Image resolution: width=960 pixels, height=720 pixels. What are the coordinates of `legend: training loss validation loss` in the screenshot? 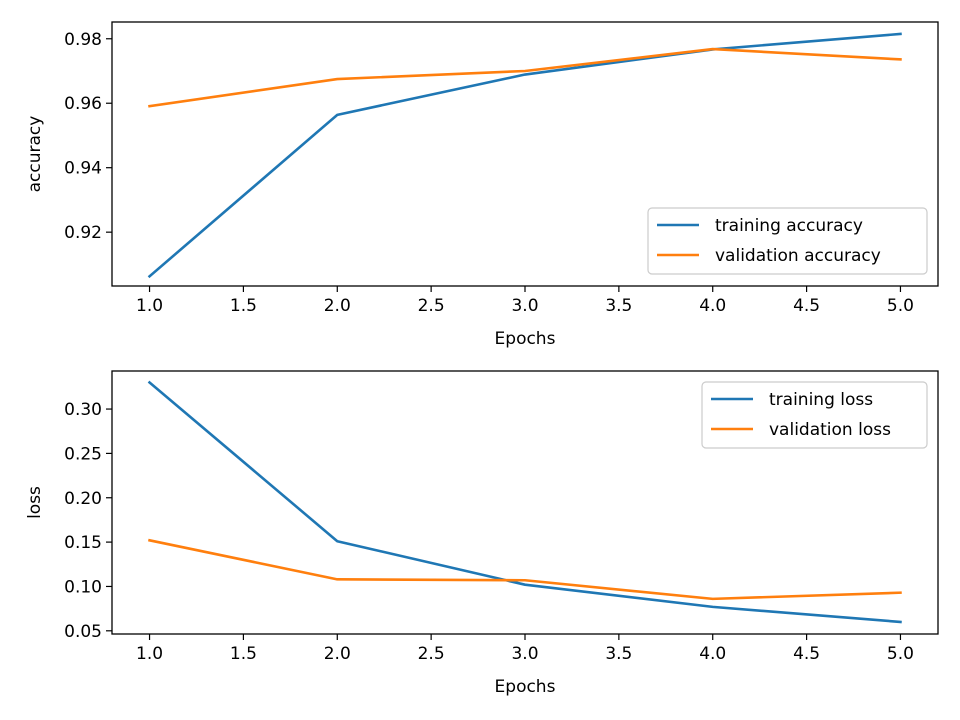 It's located at (814, 415).